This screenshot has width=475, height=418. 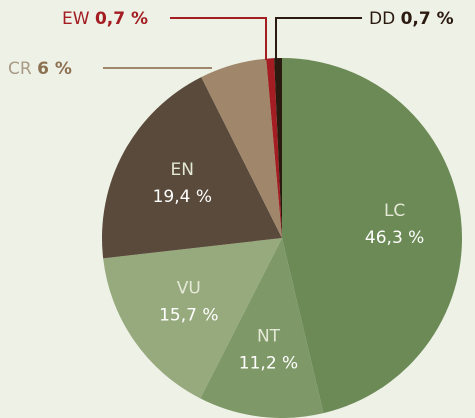 I want to click on external-label: DD 0,7 %, so click(x=411, y=19).